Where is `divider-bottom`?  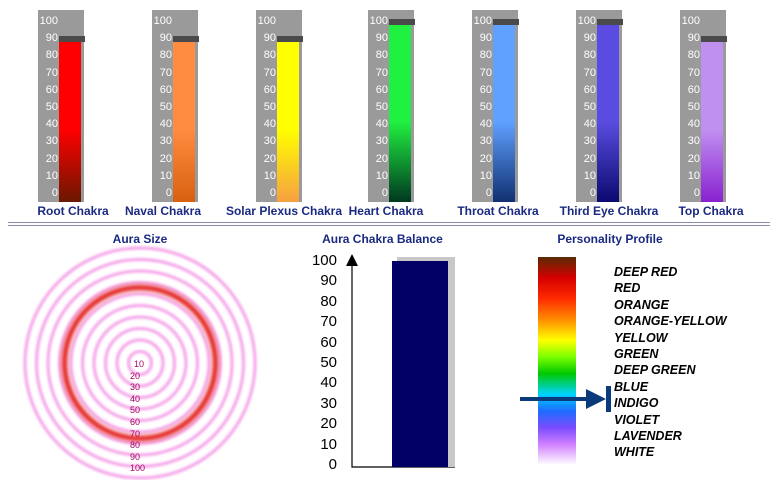 divider-bottom is located at coordinates (389, 225).